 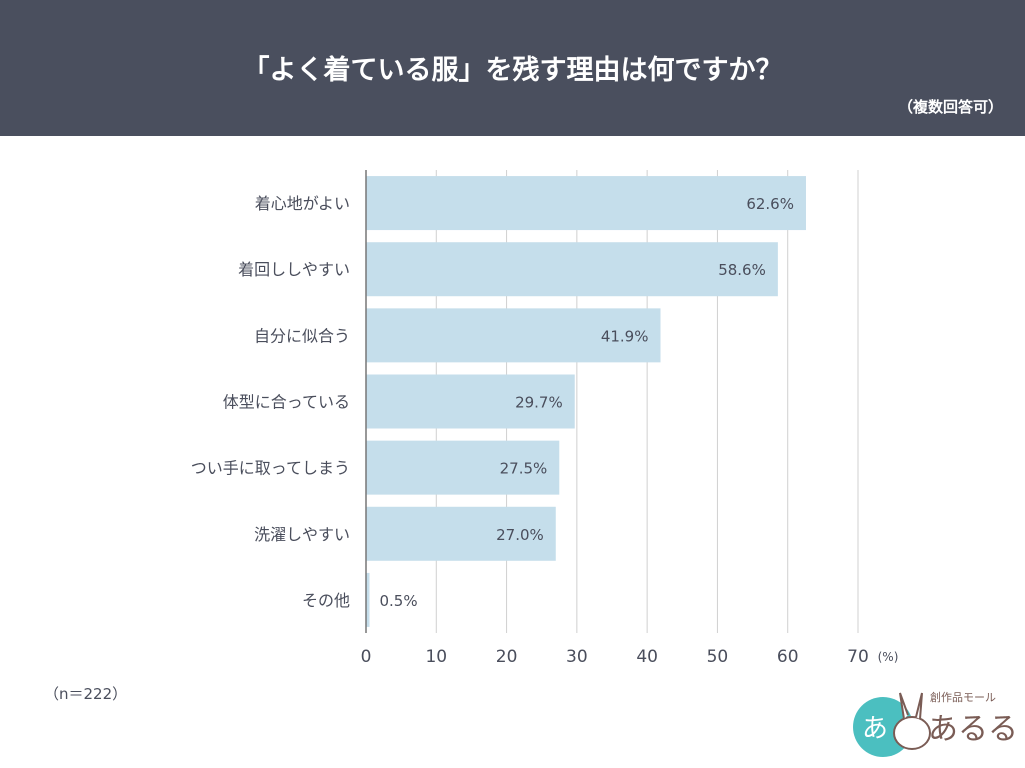 I want to click on data-label: 0.5%, so click(x=399, y=601).